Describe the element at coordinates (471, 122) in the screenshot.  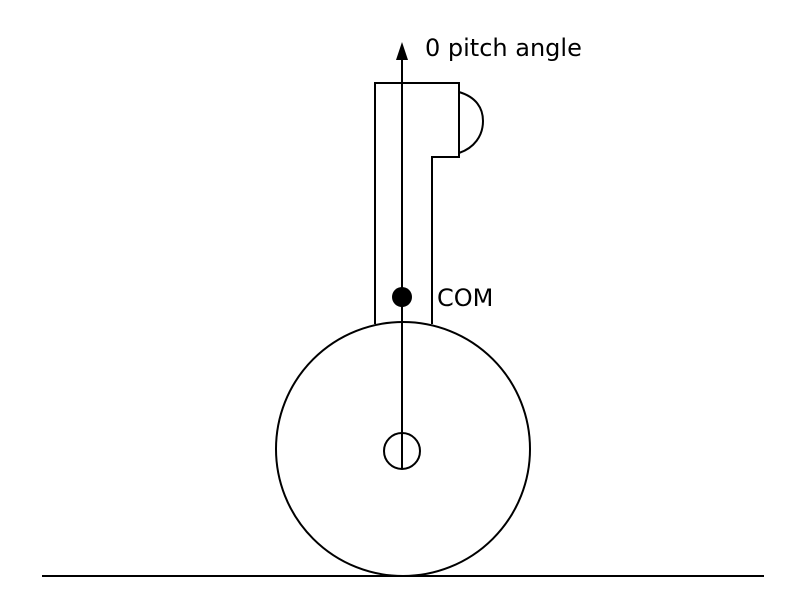
I see `sensor-bump` at that location.